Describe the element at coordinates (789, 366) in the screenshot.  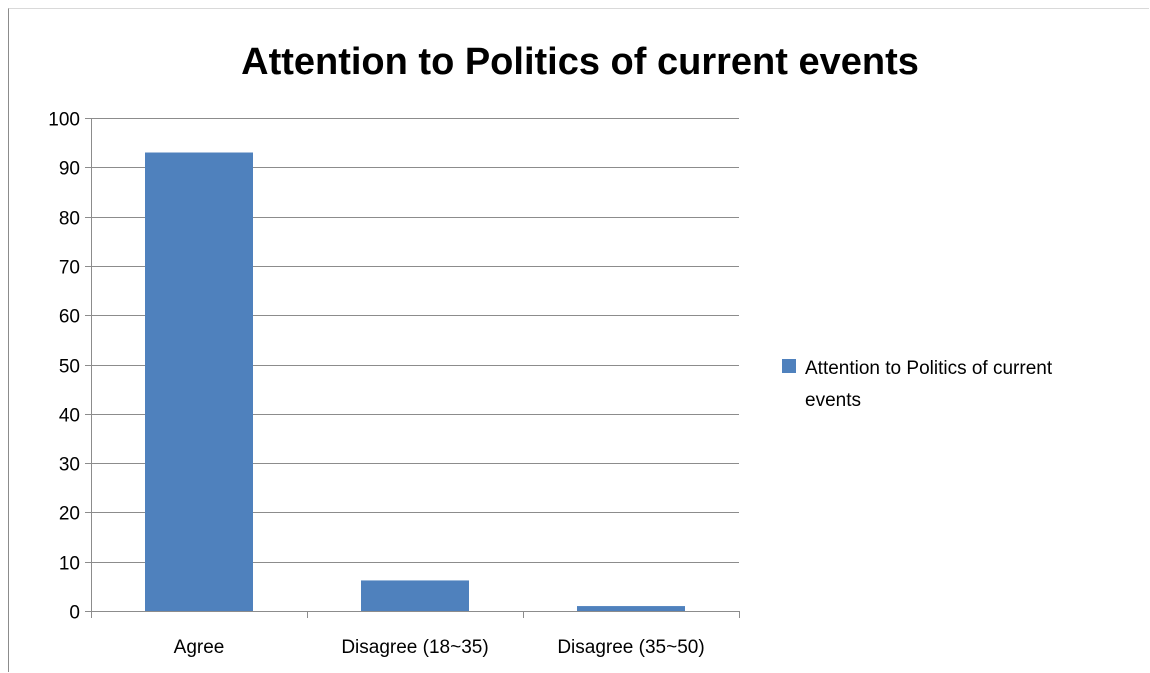
I see `legend-swatch` at that location.